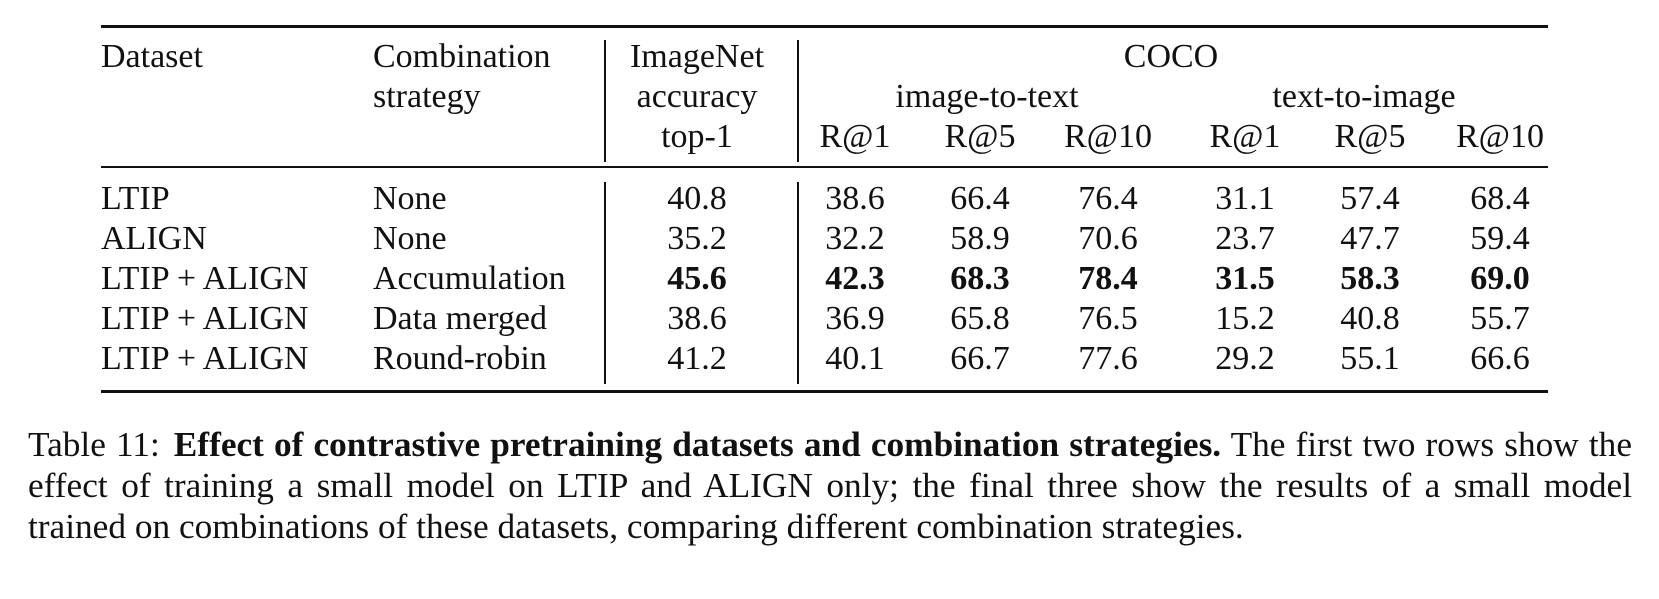  Describe the element at coordinates (1370, 278) in the screenshot. I see `cell-coco-best: 58.3` at that location.